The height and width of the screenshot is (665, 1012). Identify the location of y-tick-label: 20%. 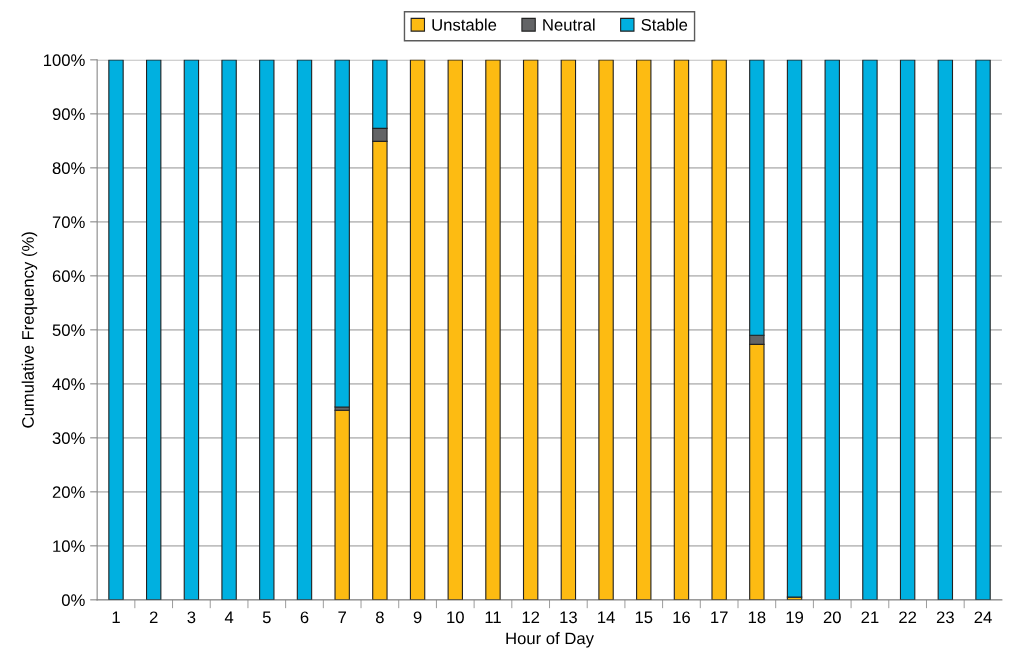
(68, 492).